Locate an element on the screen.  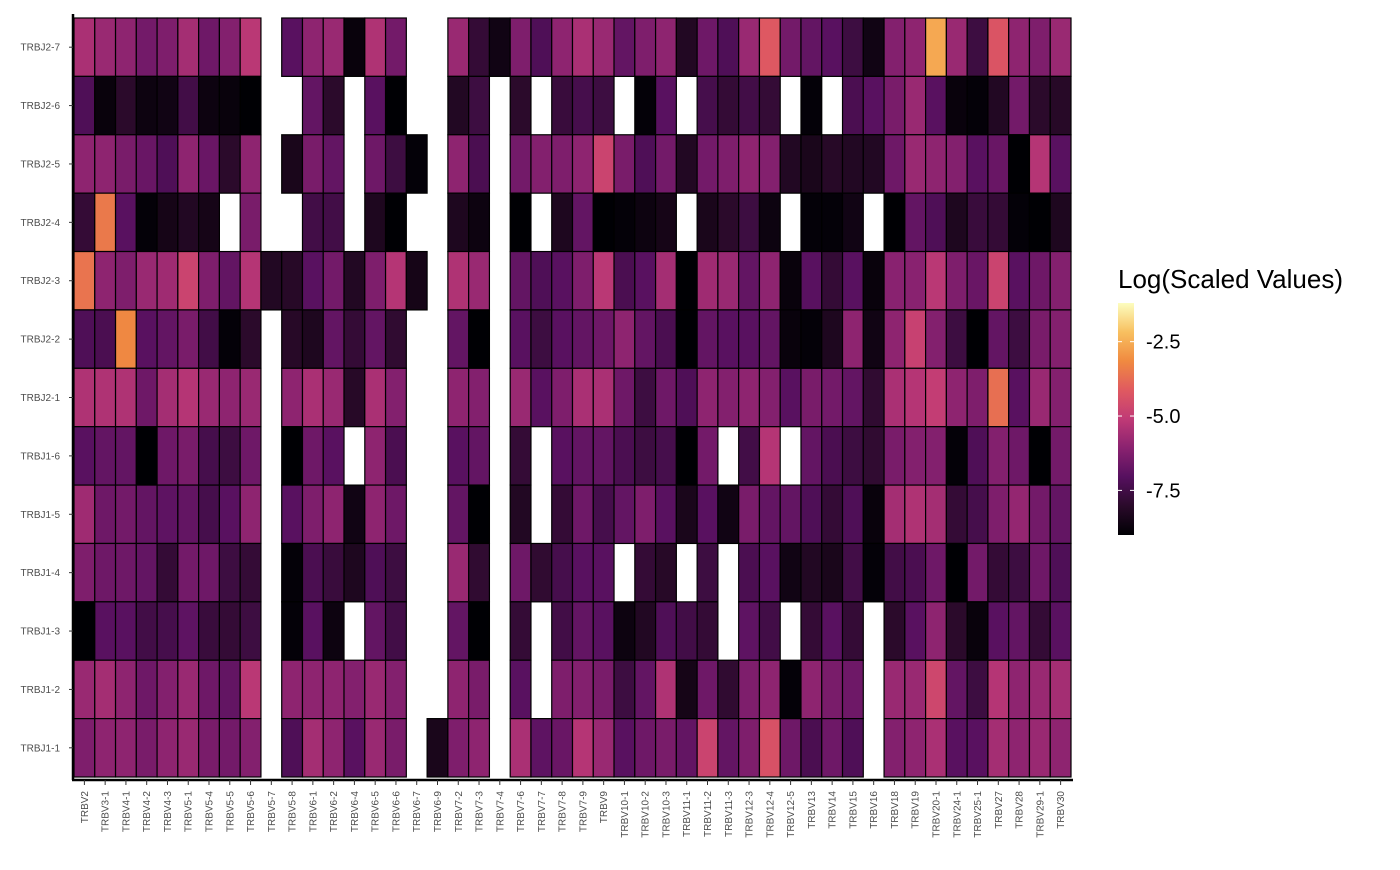
x-tick-label: TRBV6-4 is located at coordinates (355, 812).